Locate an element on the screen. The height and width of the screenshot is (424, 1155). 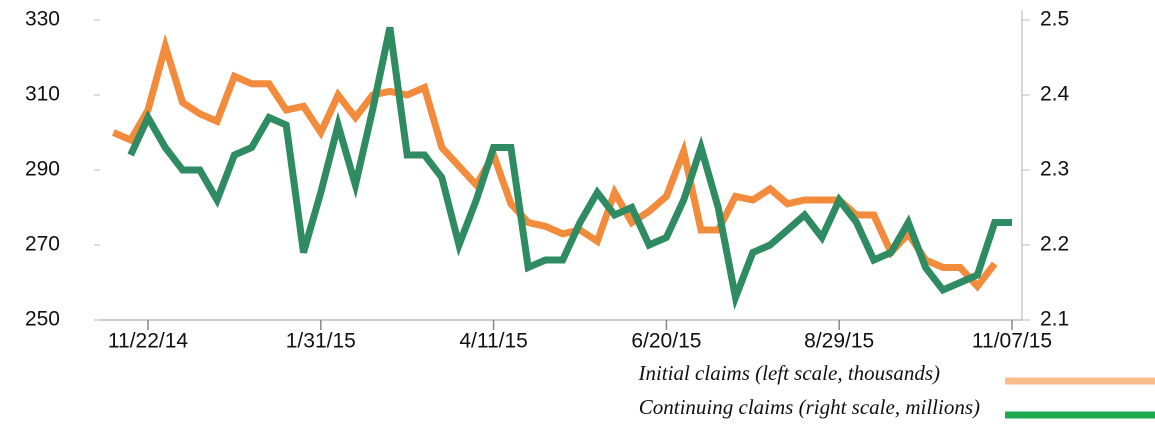
y2-tick-label: 2.1 is located at coordinates (1054, 319).